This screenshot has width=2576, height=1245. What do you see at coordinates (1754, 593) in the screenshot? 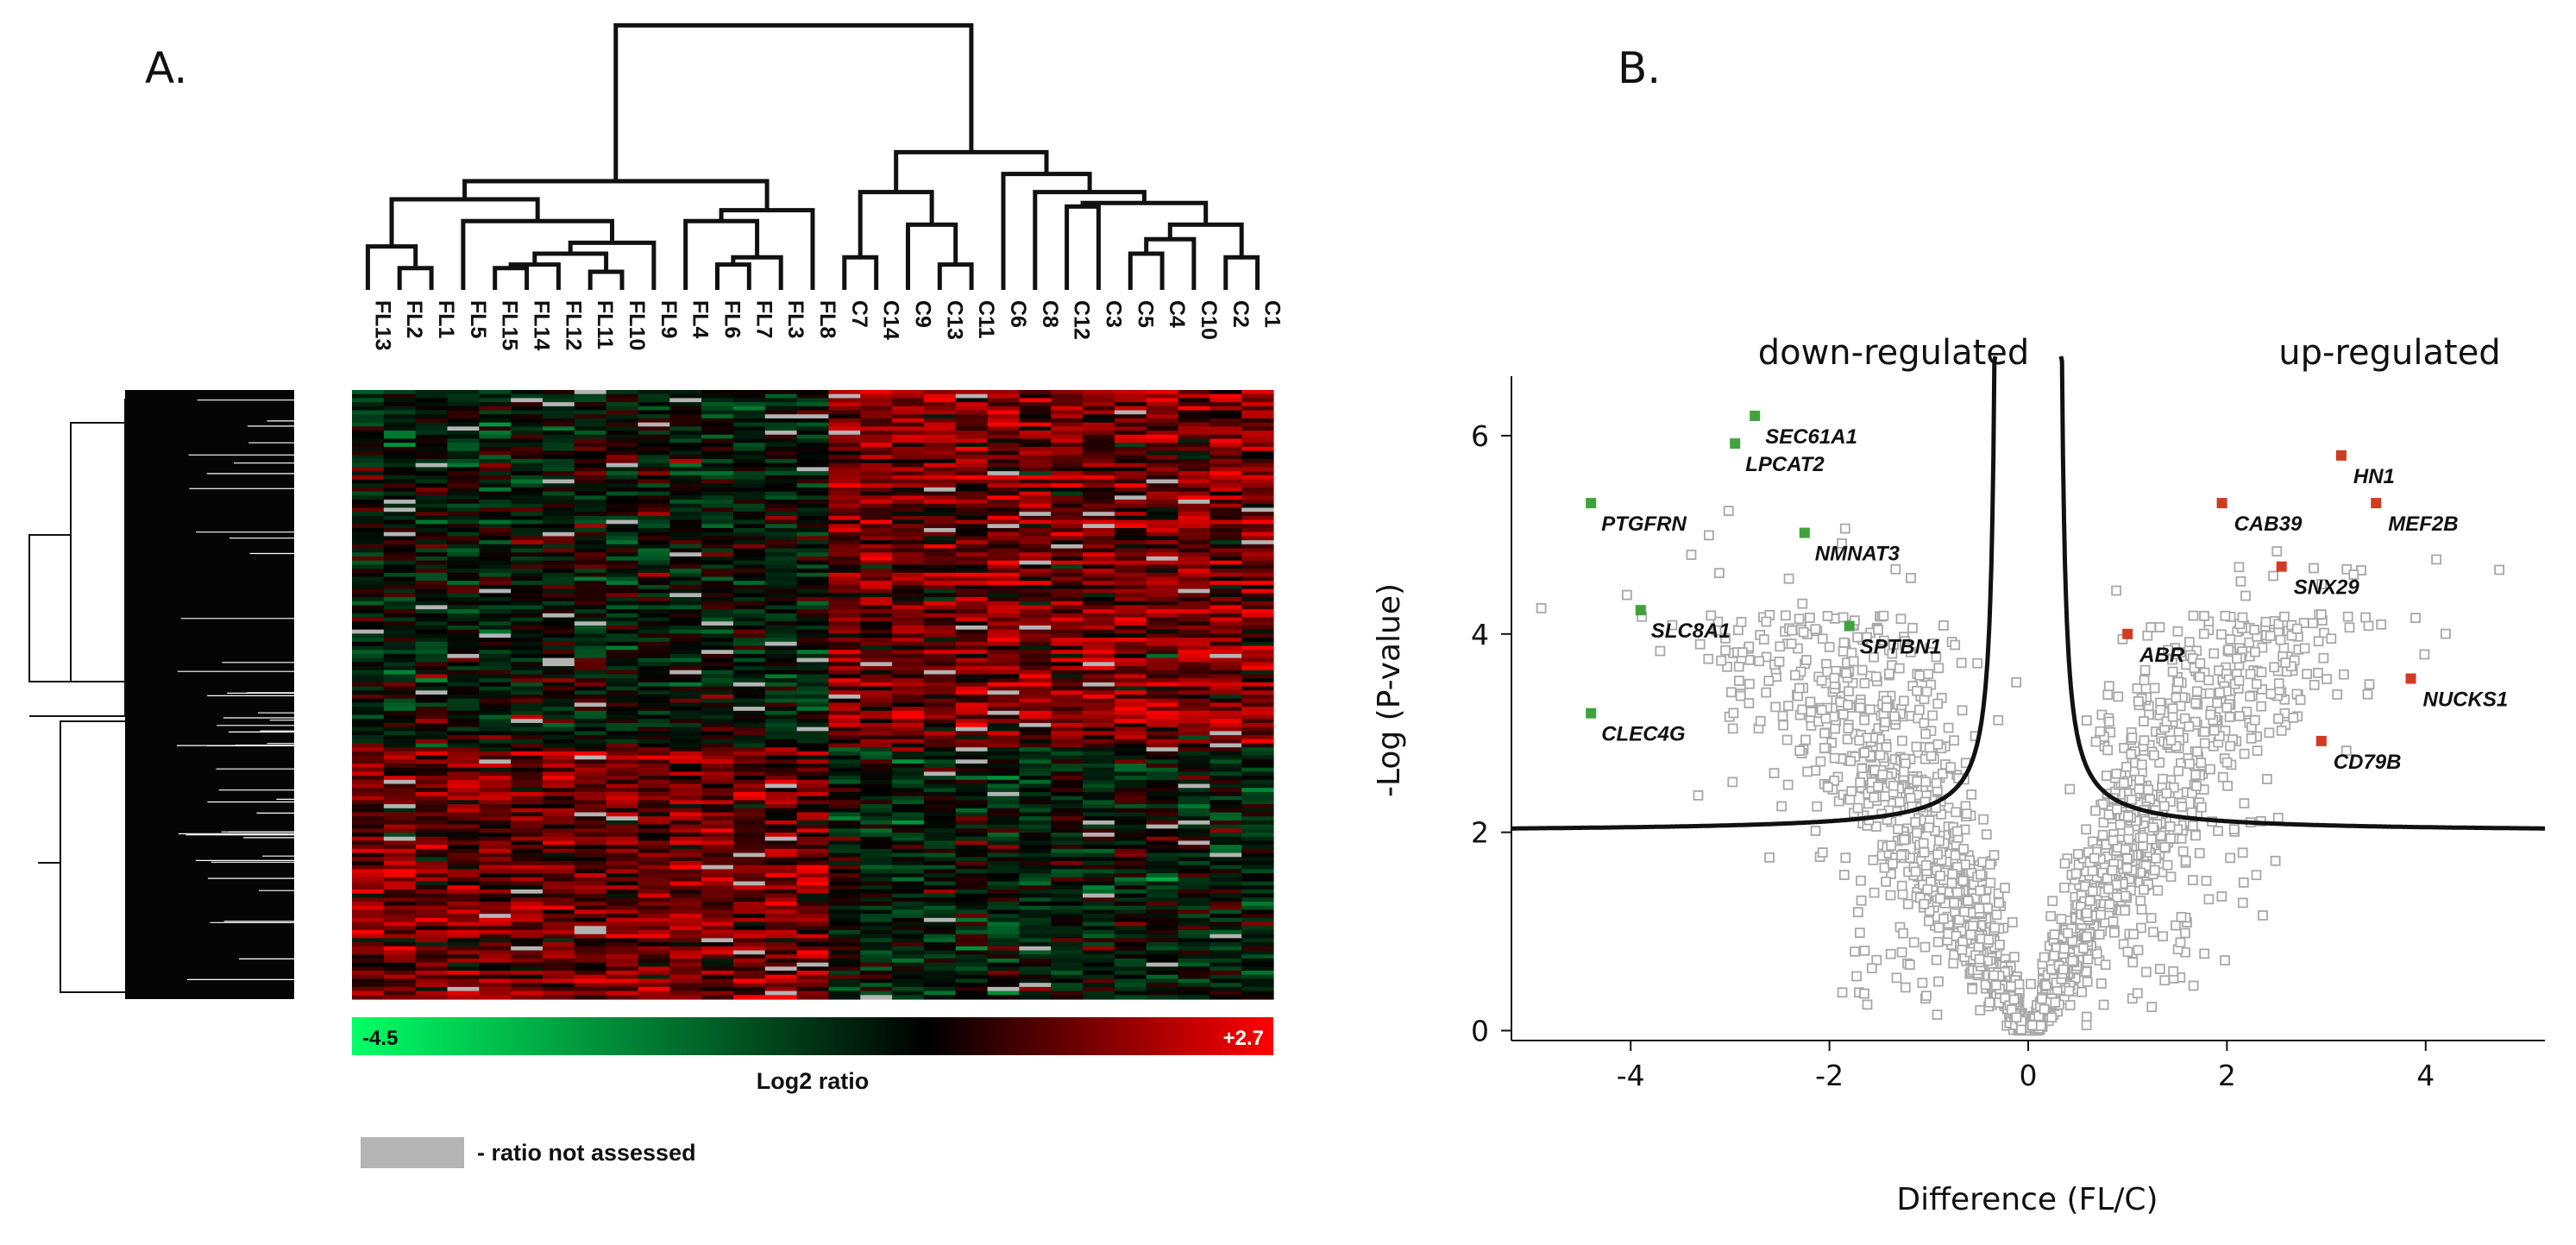
I see `threshold-curve-left` at bounding box center [1754, 593].